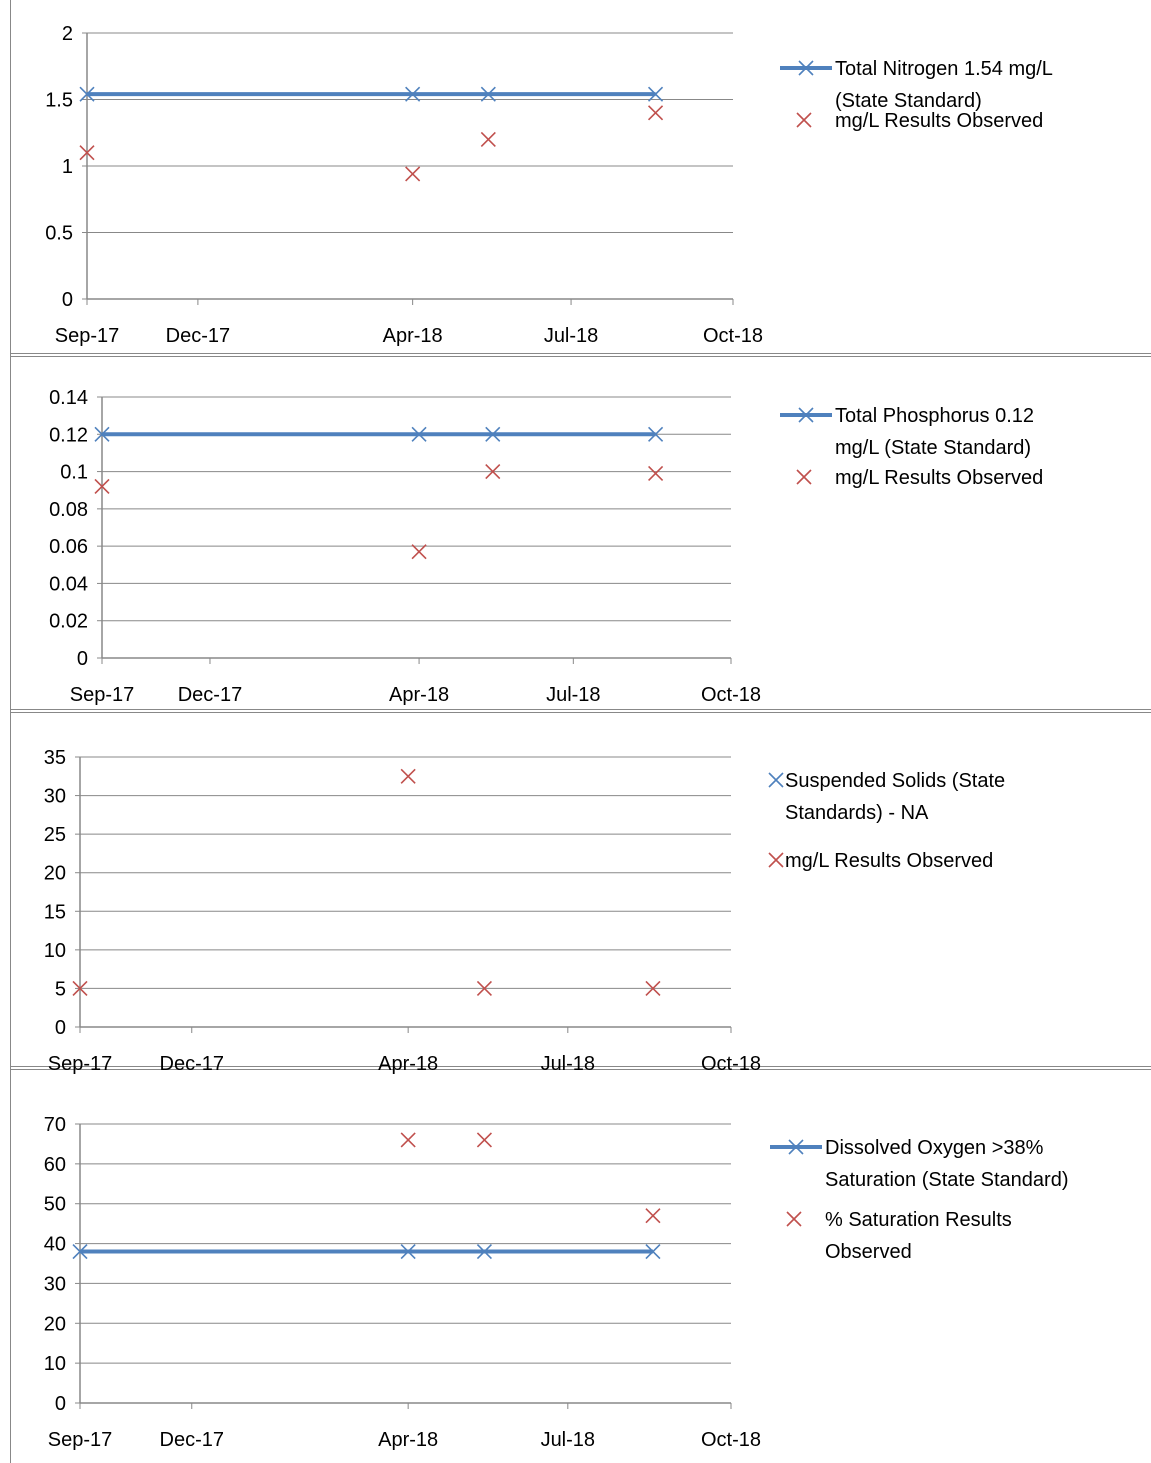 This screenshot has height=1463, width=1151. I want to click on legend-entry: Suspended Solids (State Standards) - NA, so click(886, 797).